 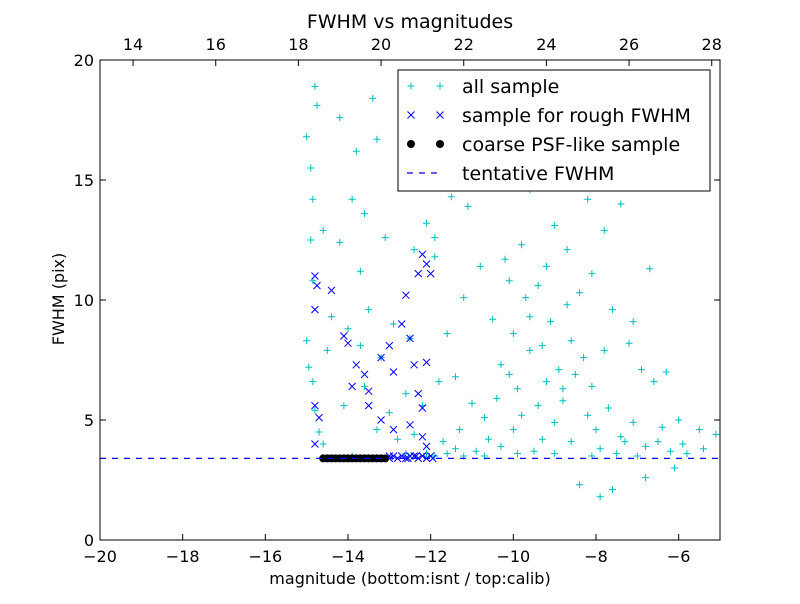 I want to click on legend-label-coarse-psf-like-sample: coarse PSF-like sample, so click(x=571, y=145).